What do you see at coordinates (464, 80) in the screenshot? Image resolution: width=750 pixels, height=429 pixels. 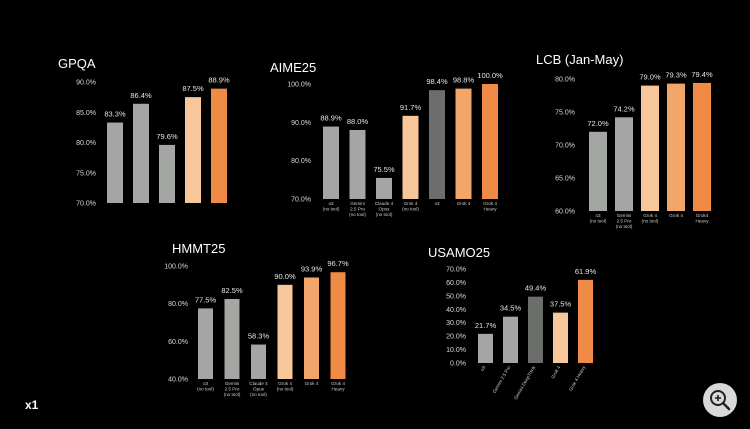 I see `data-label: 98.8%` at bounding box center [464, 80].